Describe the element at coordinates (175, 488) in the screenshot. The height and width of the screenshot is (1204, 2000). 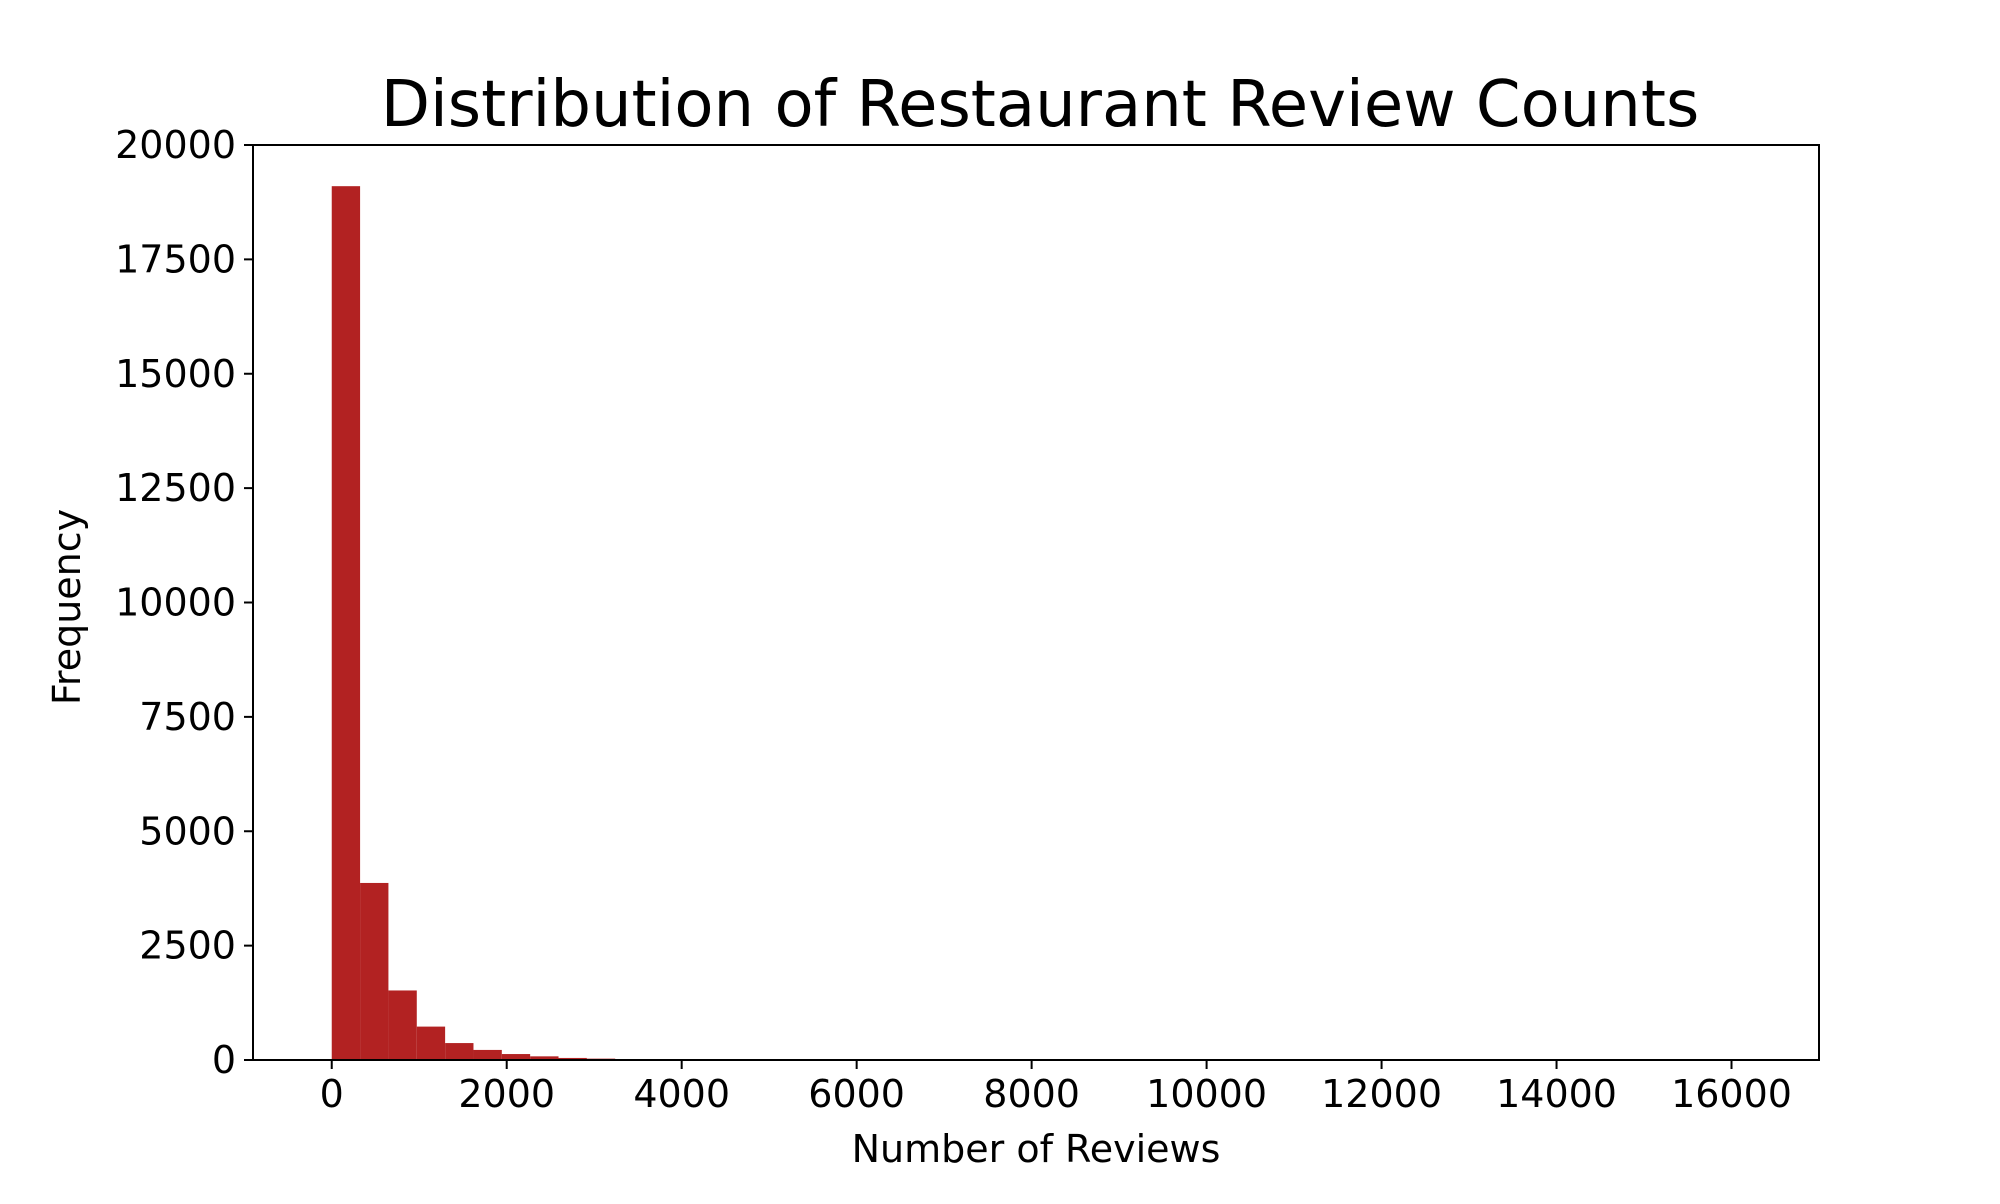
I see `y-tick-label: 12500` at that location.